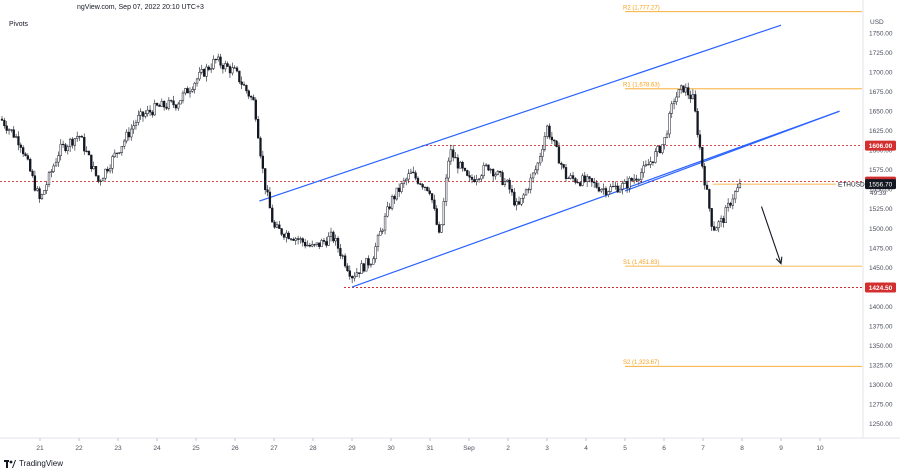  I want to click on y-tick-label: 1250.00, so click(881, 424).